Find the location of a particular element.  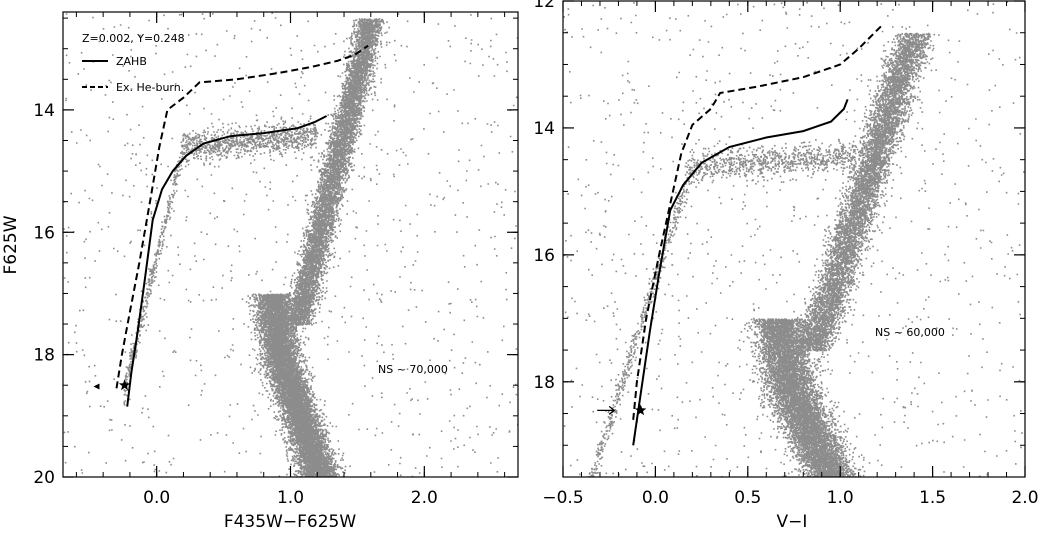

legend-label-zahb: ZAHB is located at coordinates (131, 61).